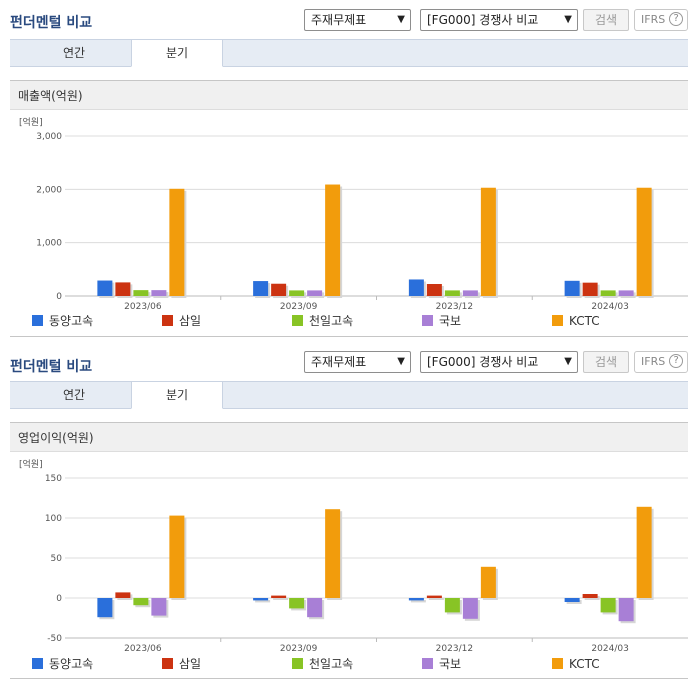 The width and height of the screenshot is (696, 684). Describe the element at coordinates (49, 244) in the screenshot. I see `y-tick-label: 1,000` at that location.